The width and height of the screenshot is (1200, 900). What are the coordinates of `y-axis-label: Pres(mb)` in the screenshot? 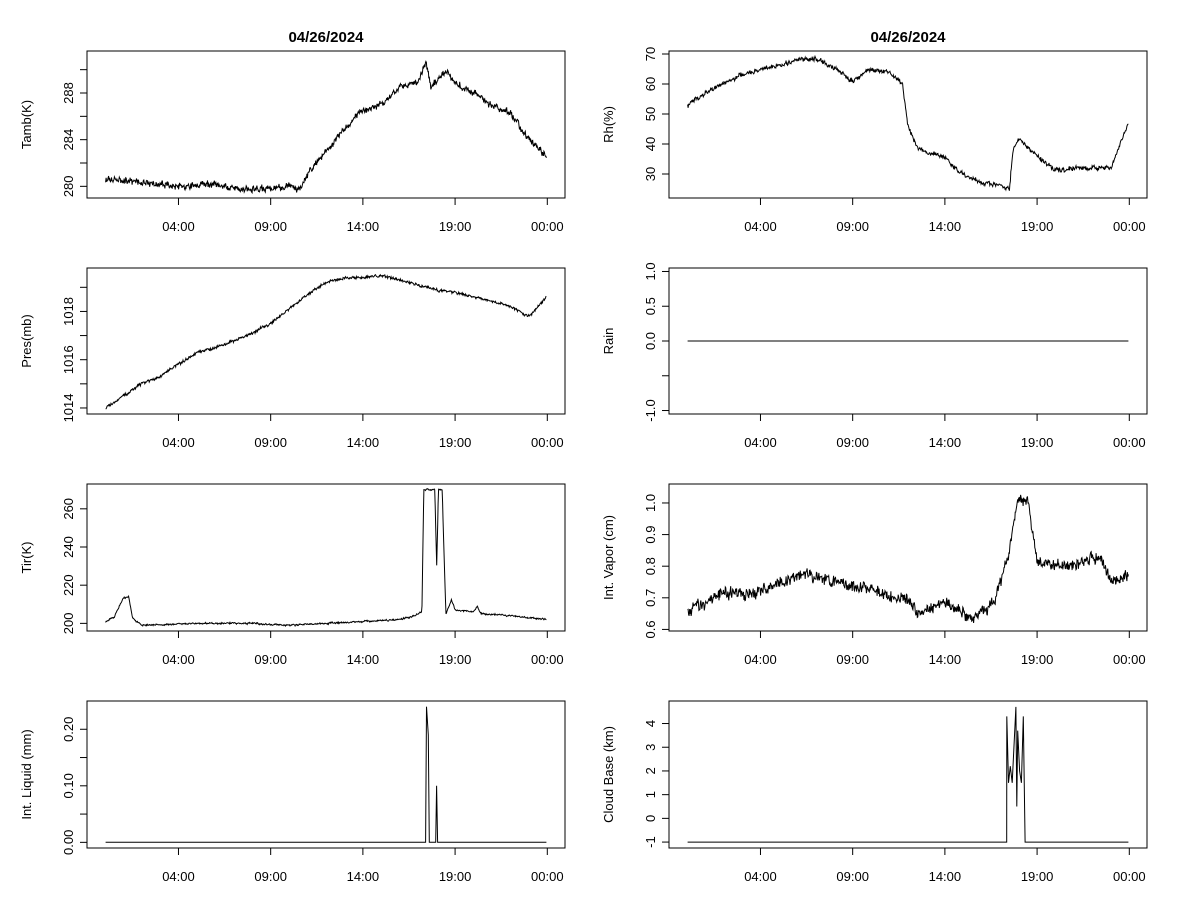 It's located at (26, 340).